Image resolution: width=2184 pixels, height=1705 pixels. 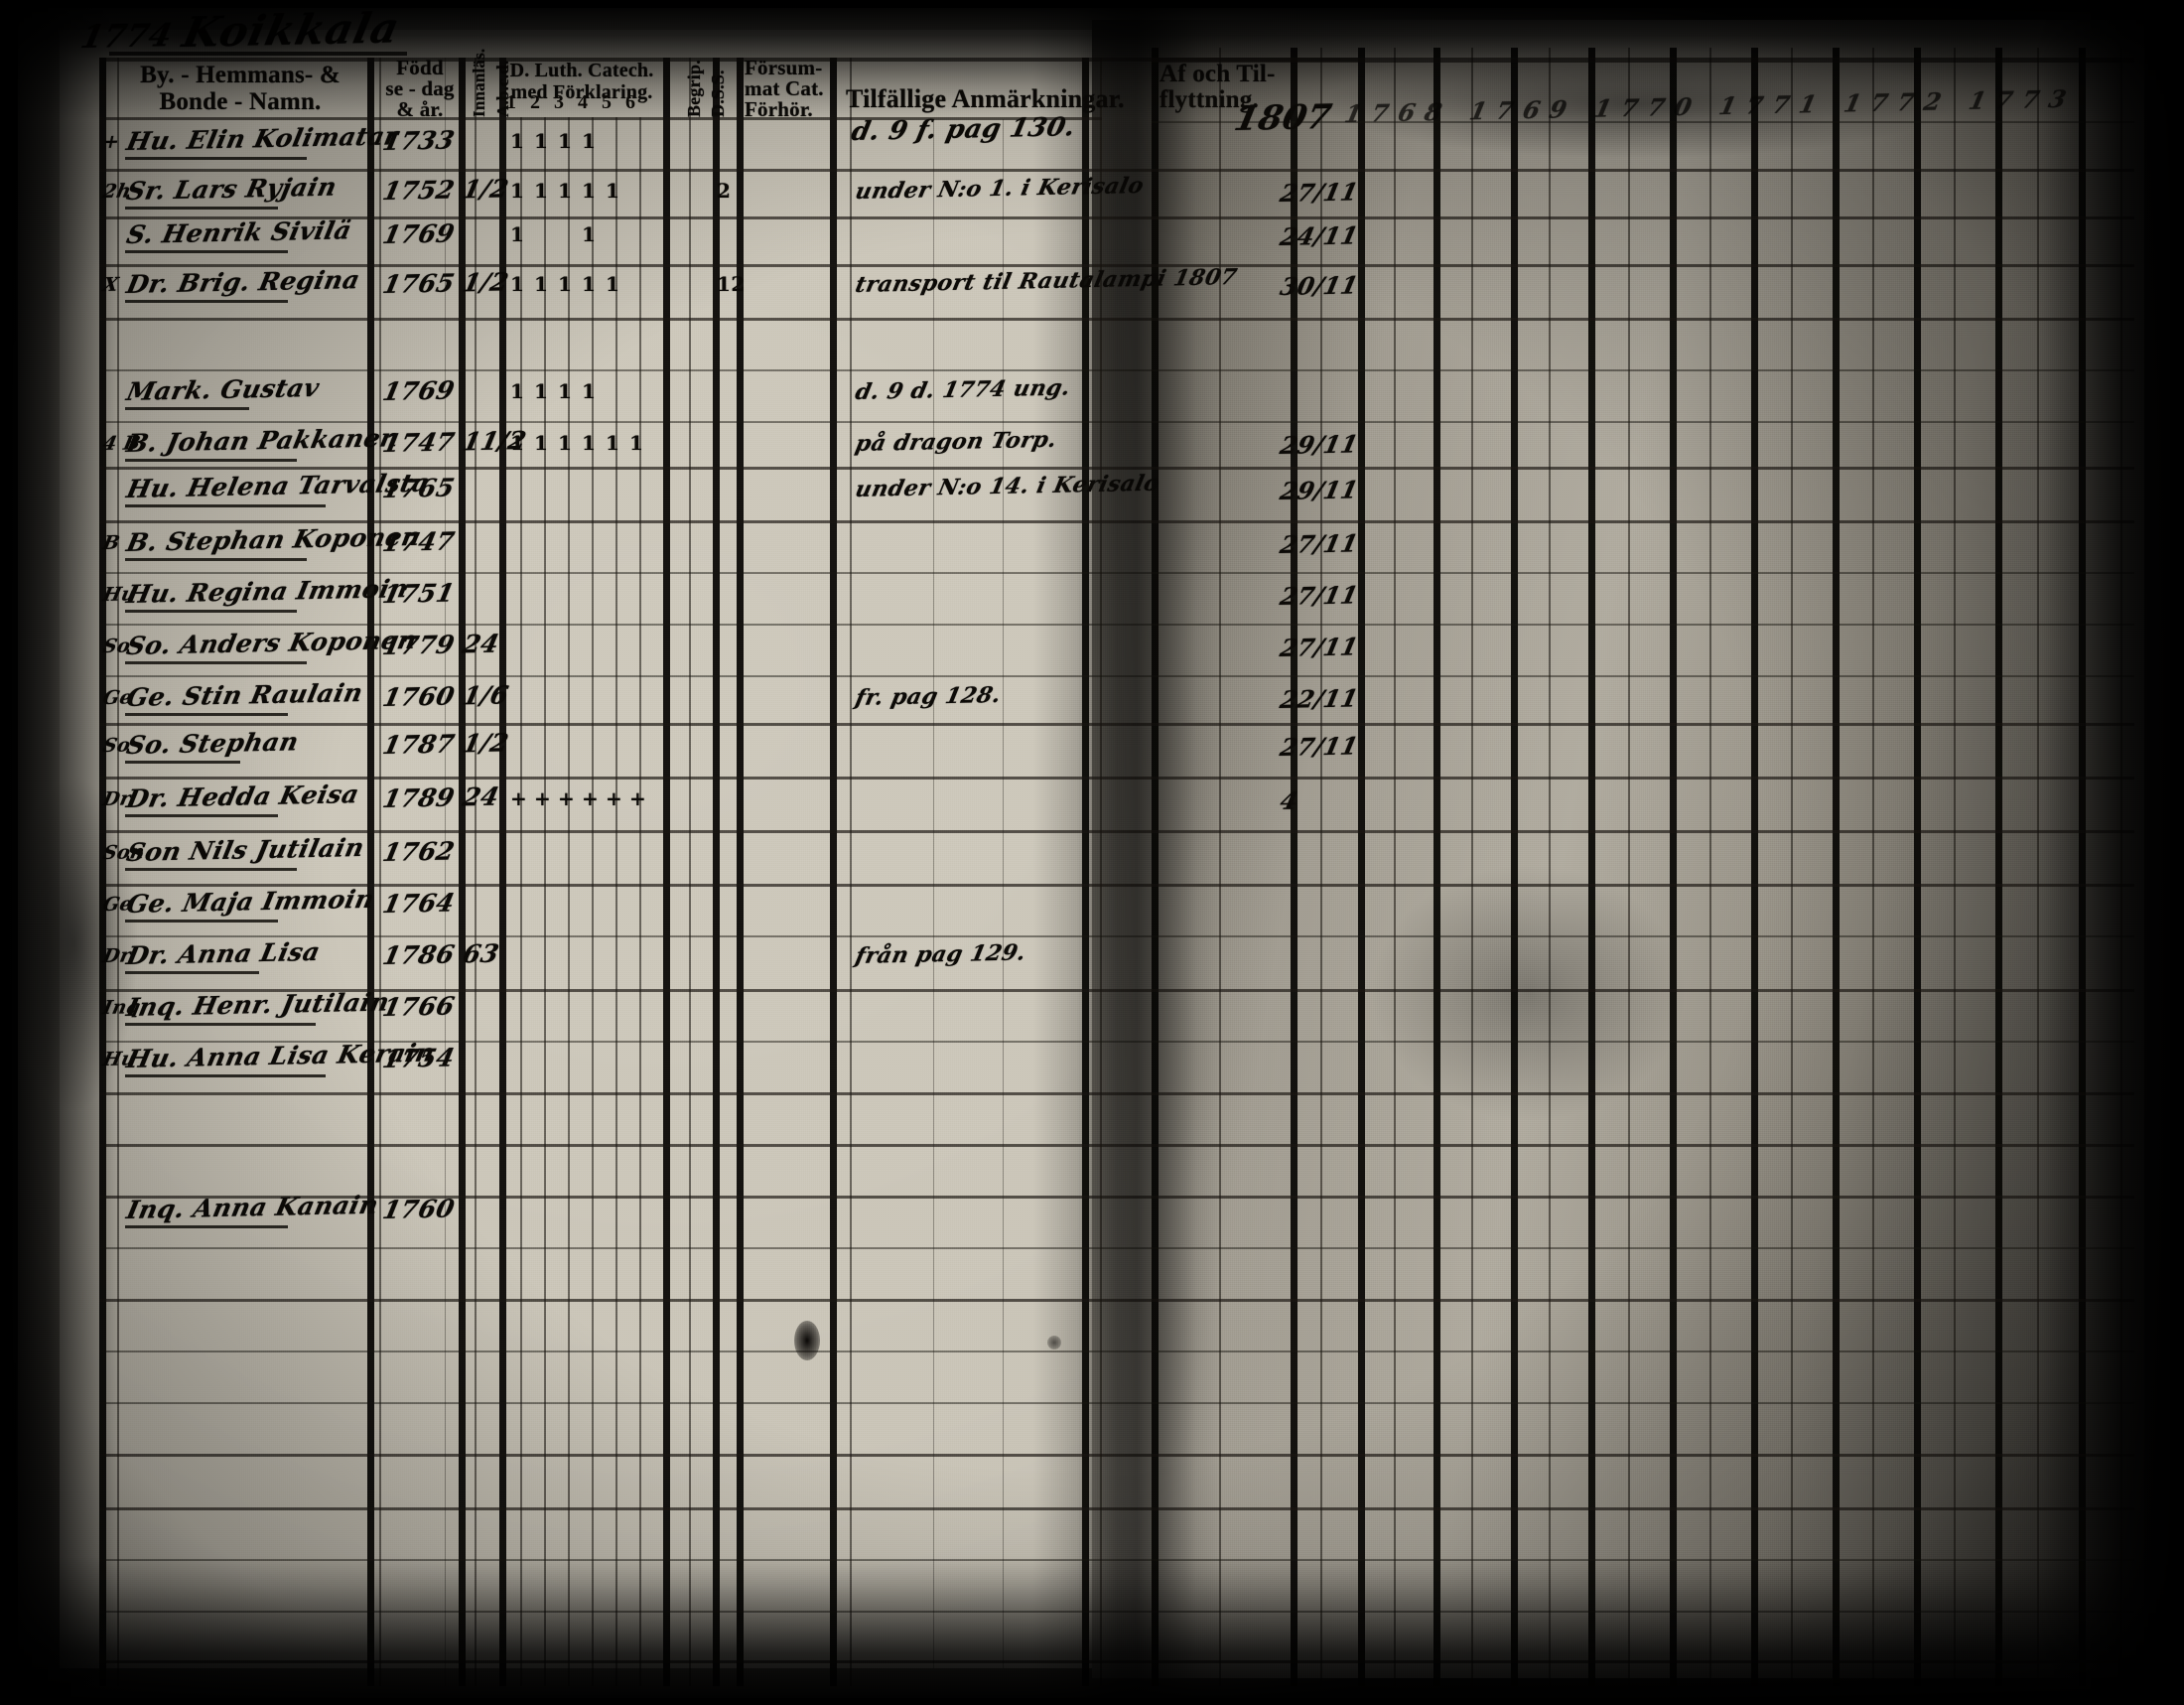 I want to click on column-header-missed-line2: mat Cat., so click(x=784, y=88).